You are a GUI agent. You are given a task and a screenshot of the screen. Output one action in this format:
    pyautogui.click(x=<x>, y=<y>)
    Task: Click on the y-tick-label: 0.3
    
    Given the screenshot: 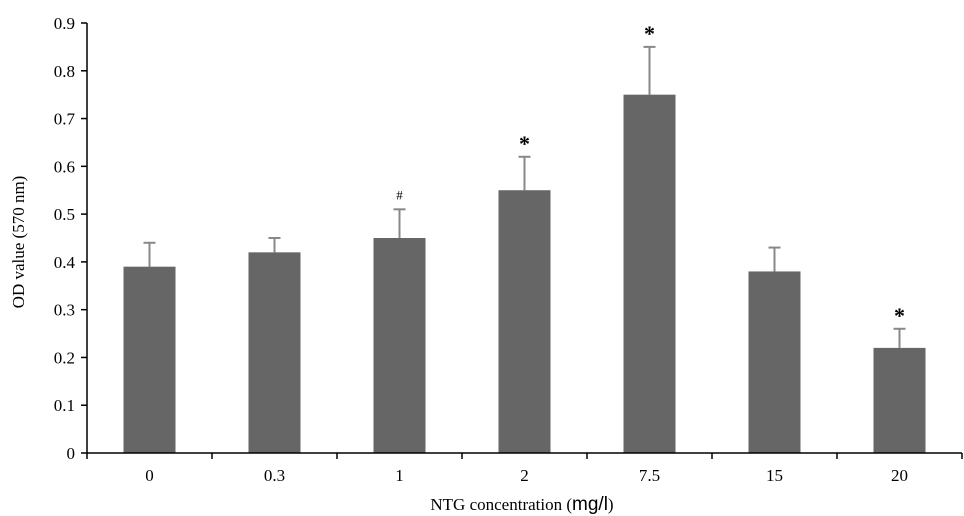 What is the action you would take?
    pyautogui.click(x=64, y=310)
    